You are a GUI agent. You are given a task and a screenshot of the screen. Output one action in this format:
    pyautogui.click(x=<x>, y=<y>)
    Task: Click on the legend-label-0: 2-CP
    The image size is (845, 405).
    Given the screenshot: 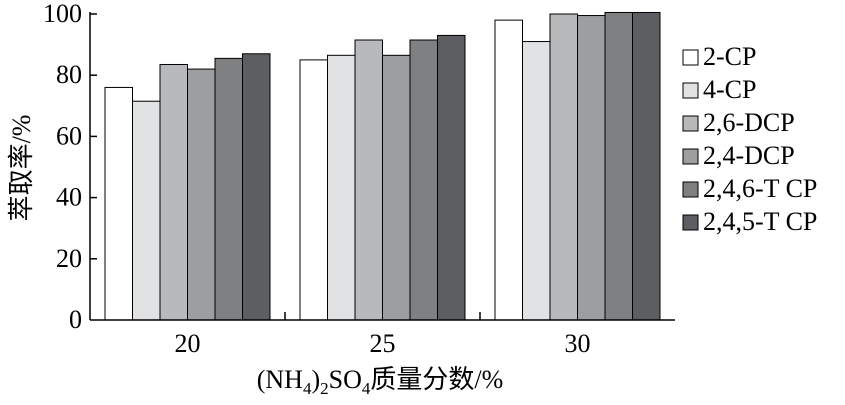 What is the action you would take?
    pyautogui.click(x=729, y=56)
    